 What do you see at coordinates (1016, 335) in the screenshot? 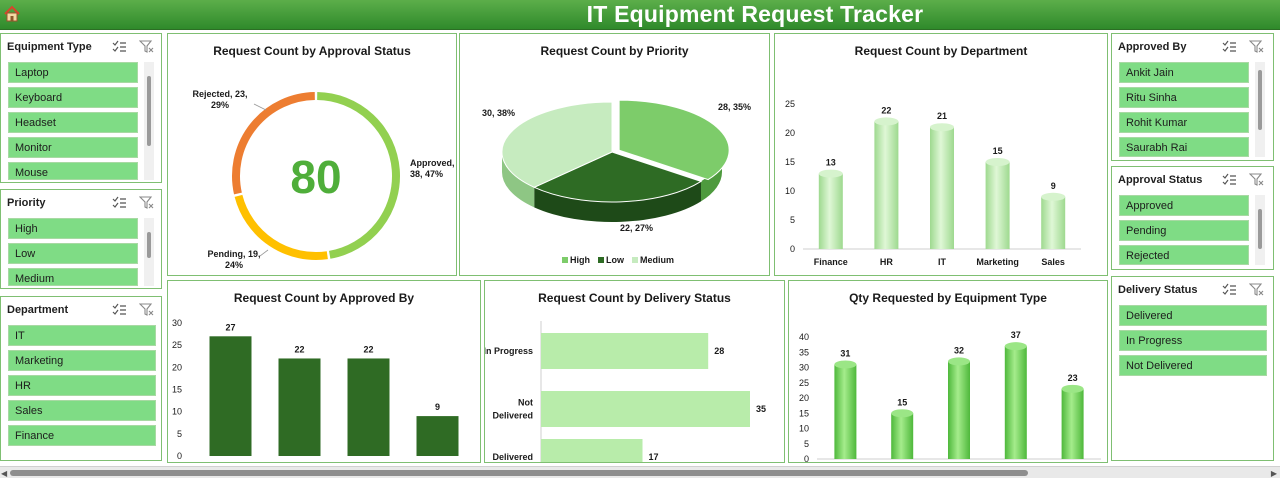
I see `data-label: 37` at bounding box center [1016, 335].